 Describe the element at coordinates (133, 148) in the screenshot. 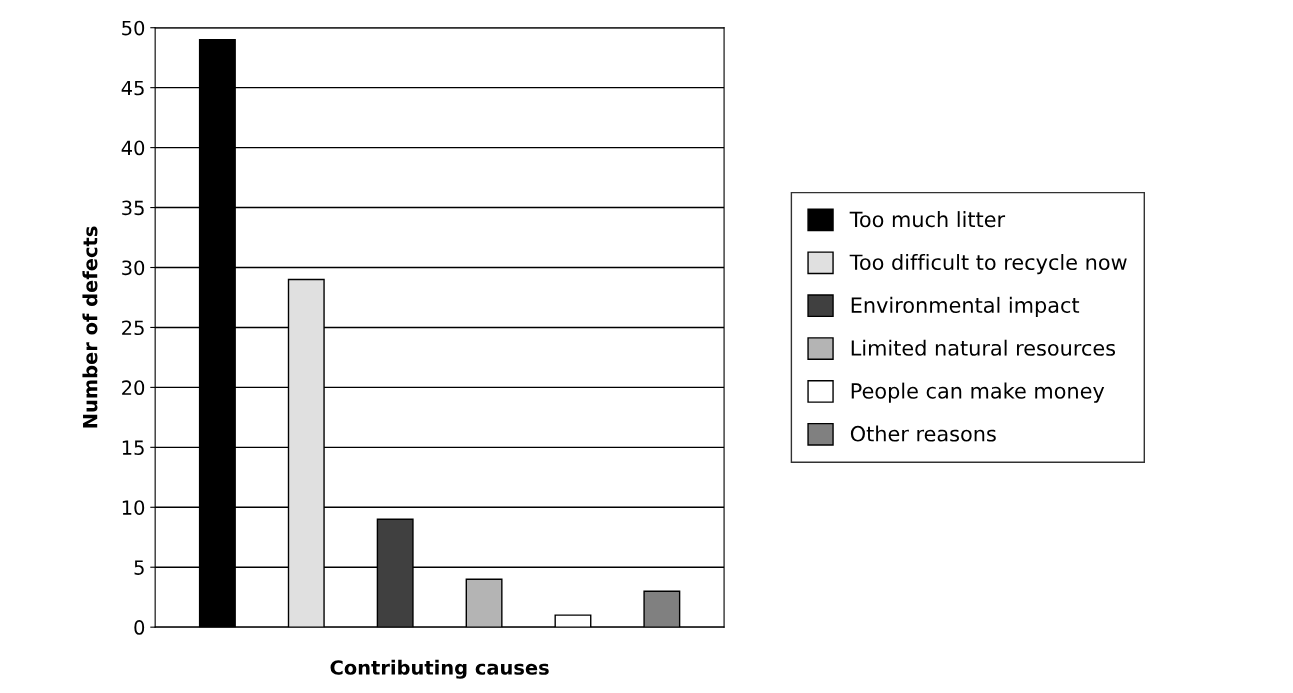

I see `y-tick-label: 40` at that location.